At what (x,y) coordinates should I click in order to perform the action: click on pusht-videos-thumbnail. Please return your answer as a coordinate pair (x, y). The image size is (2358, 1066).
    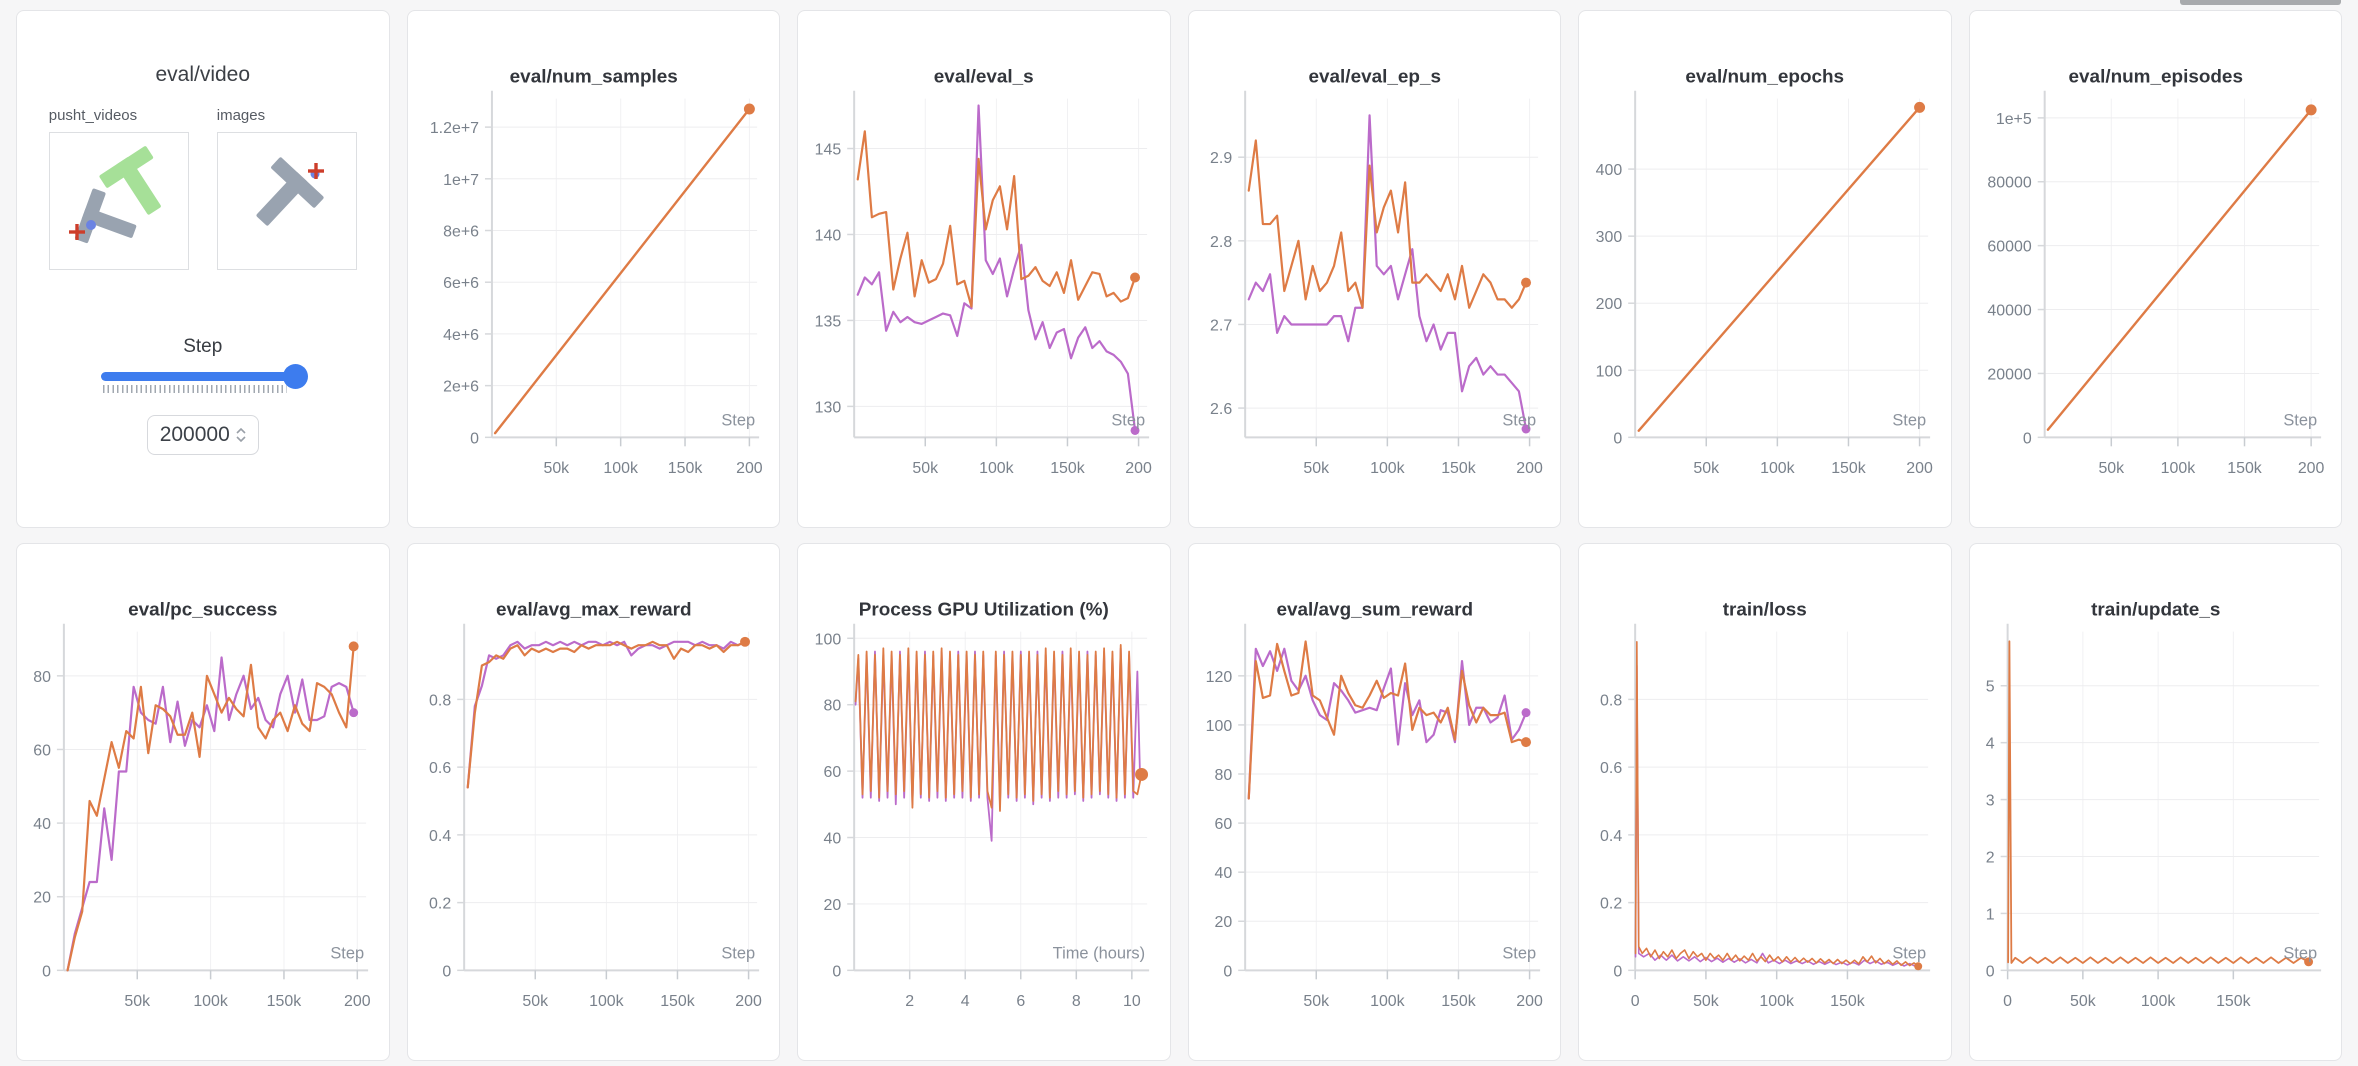
    Looking at the image, I should click on (118, 201).